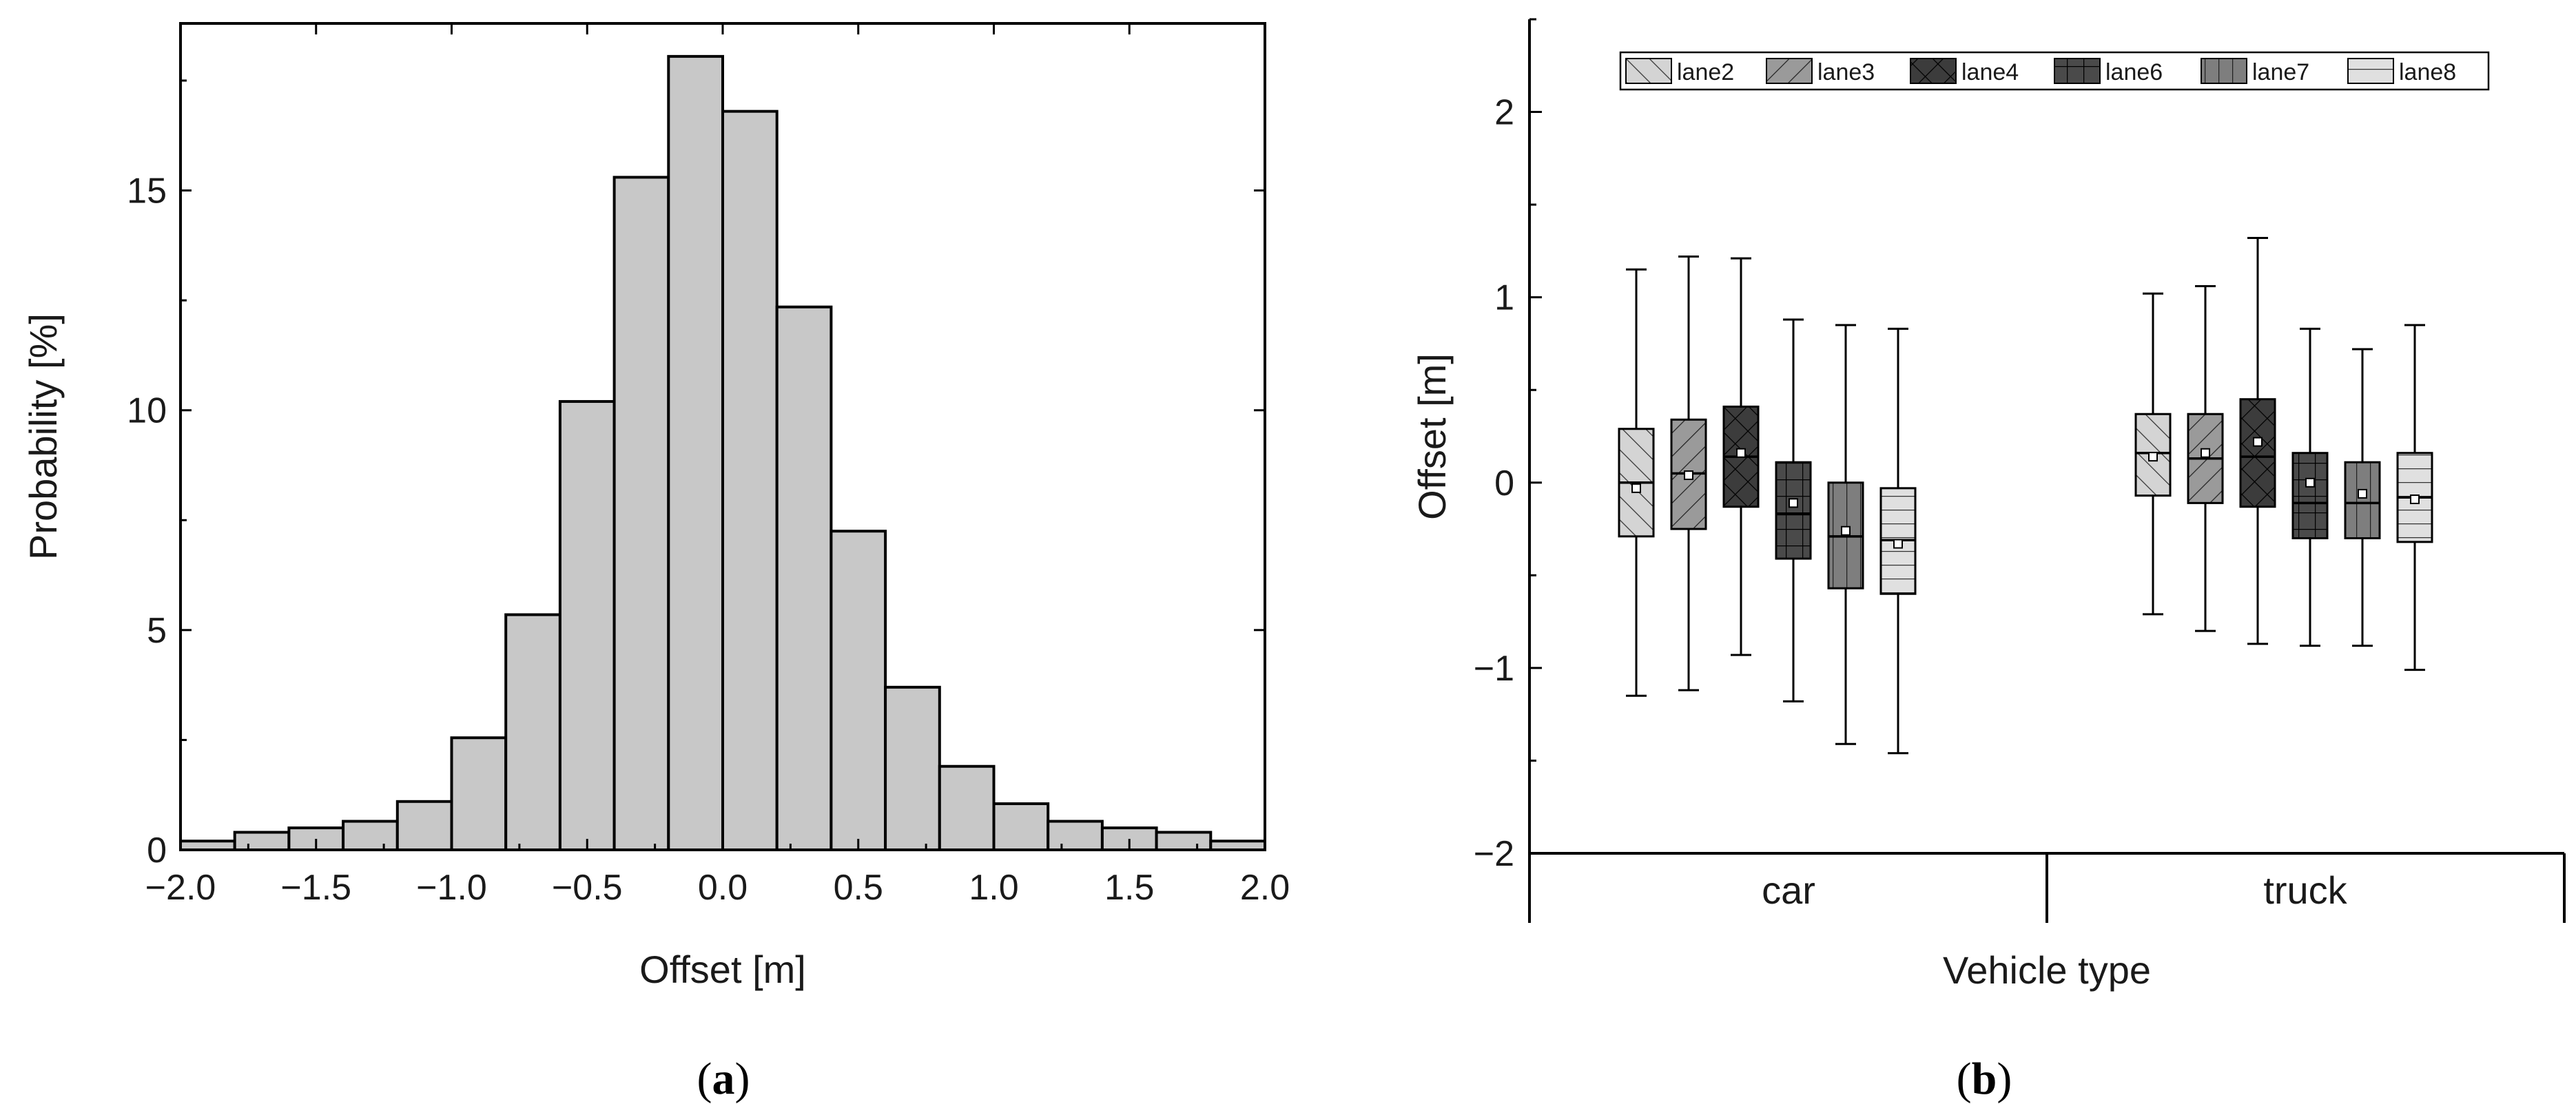  I want to click on legend-item-lane7: lane7, so click(2255, 71).